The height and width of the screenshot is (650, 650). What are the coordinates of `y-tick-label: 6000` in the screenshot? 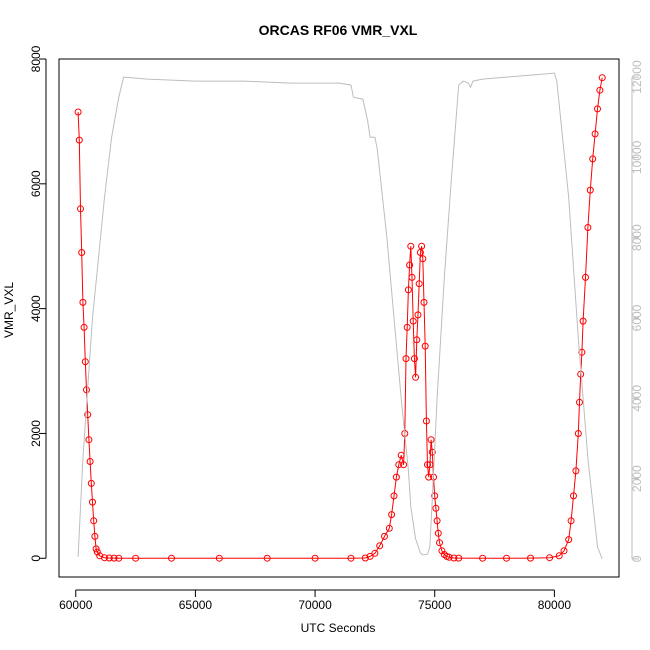 It's located at (36, 183).